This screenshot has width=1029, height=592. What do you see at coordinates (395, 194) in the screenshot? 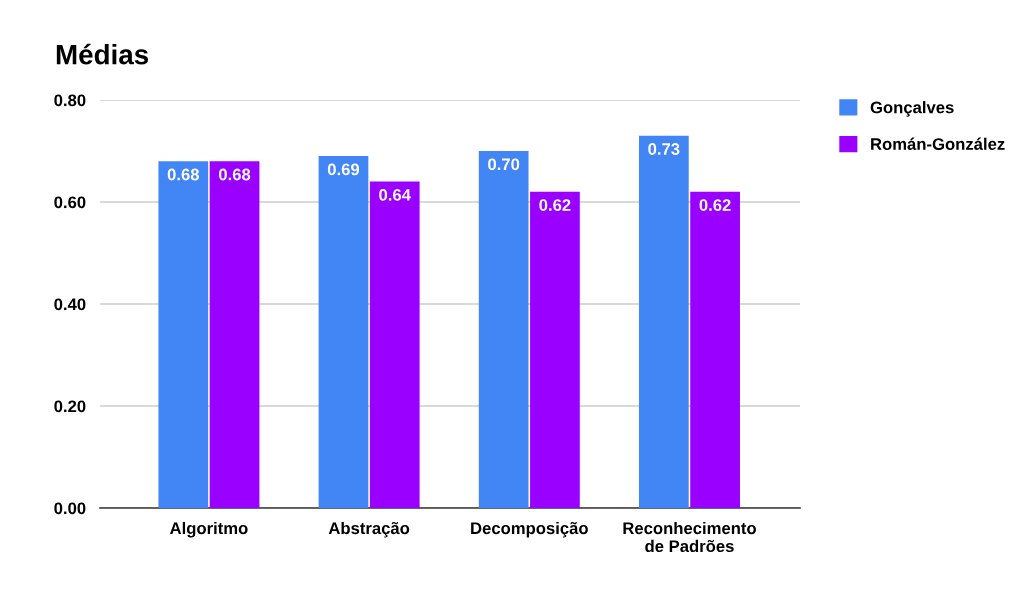
I see `data-label: 0.64` at bounding box center [395, 194].